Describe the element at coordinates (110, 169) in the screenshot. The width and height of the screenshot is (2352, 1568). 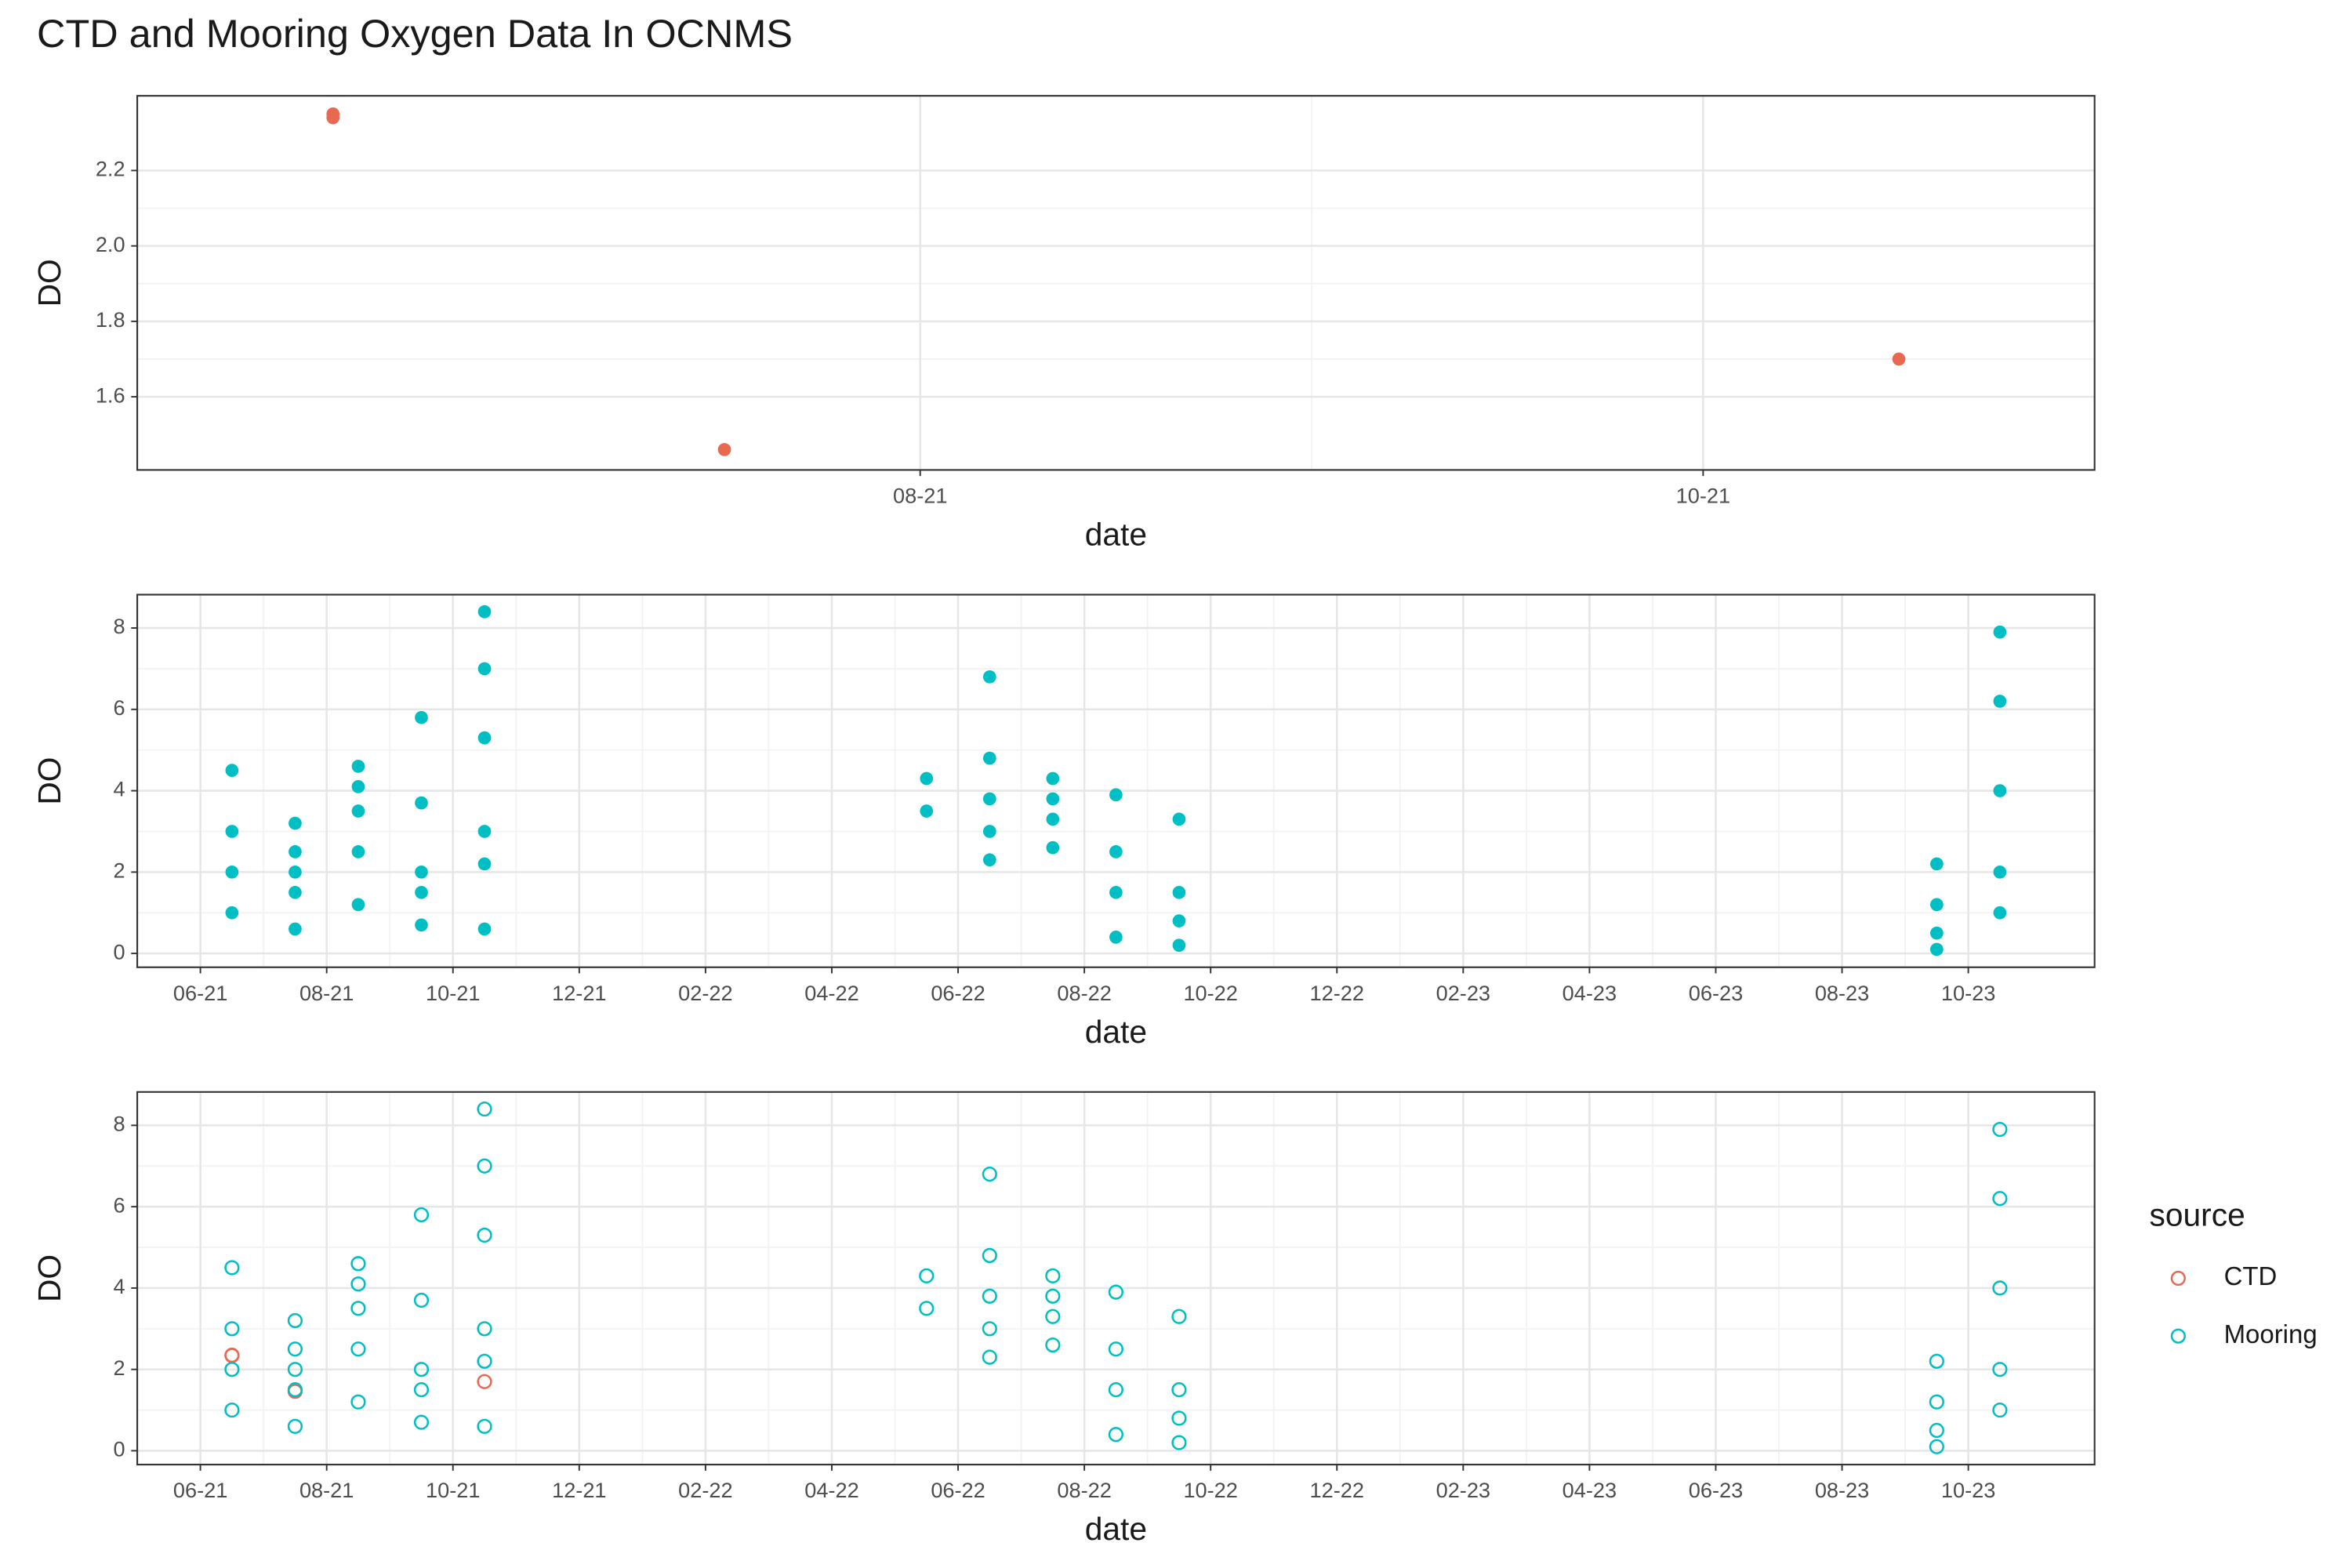
I see `y-tick-label: 2.2` at that location.